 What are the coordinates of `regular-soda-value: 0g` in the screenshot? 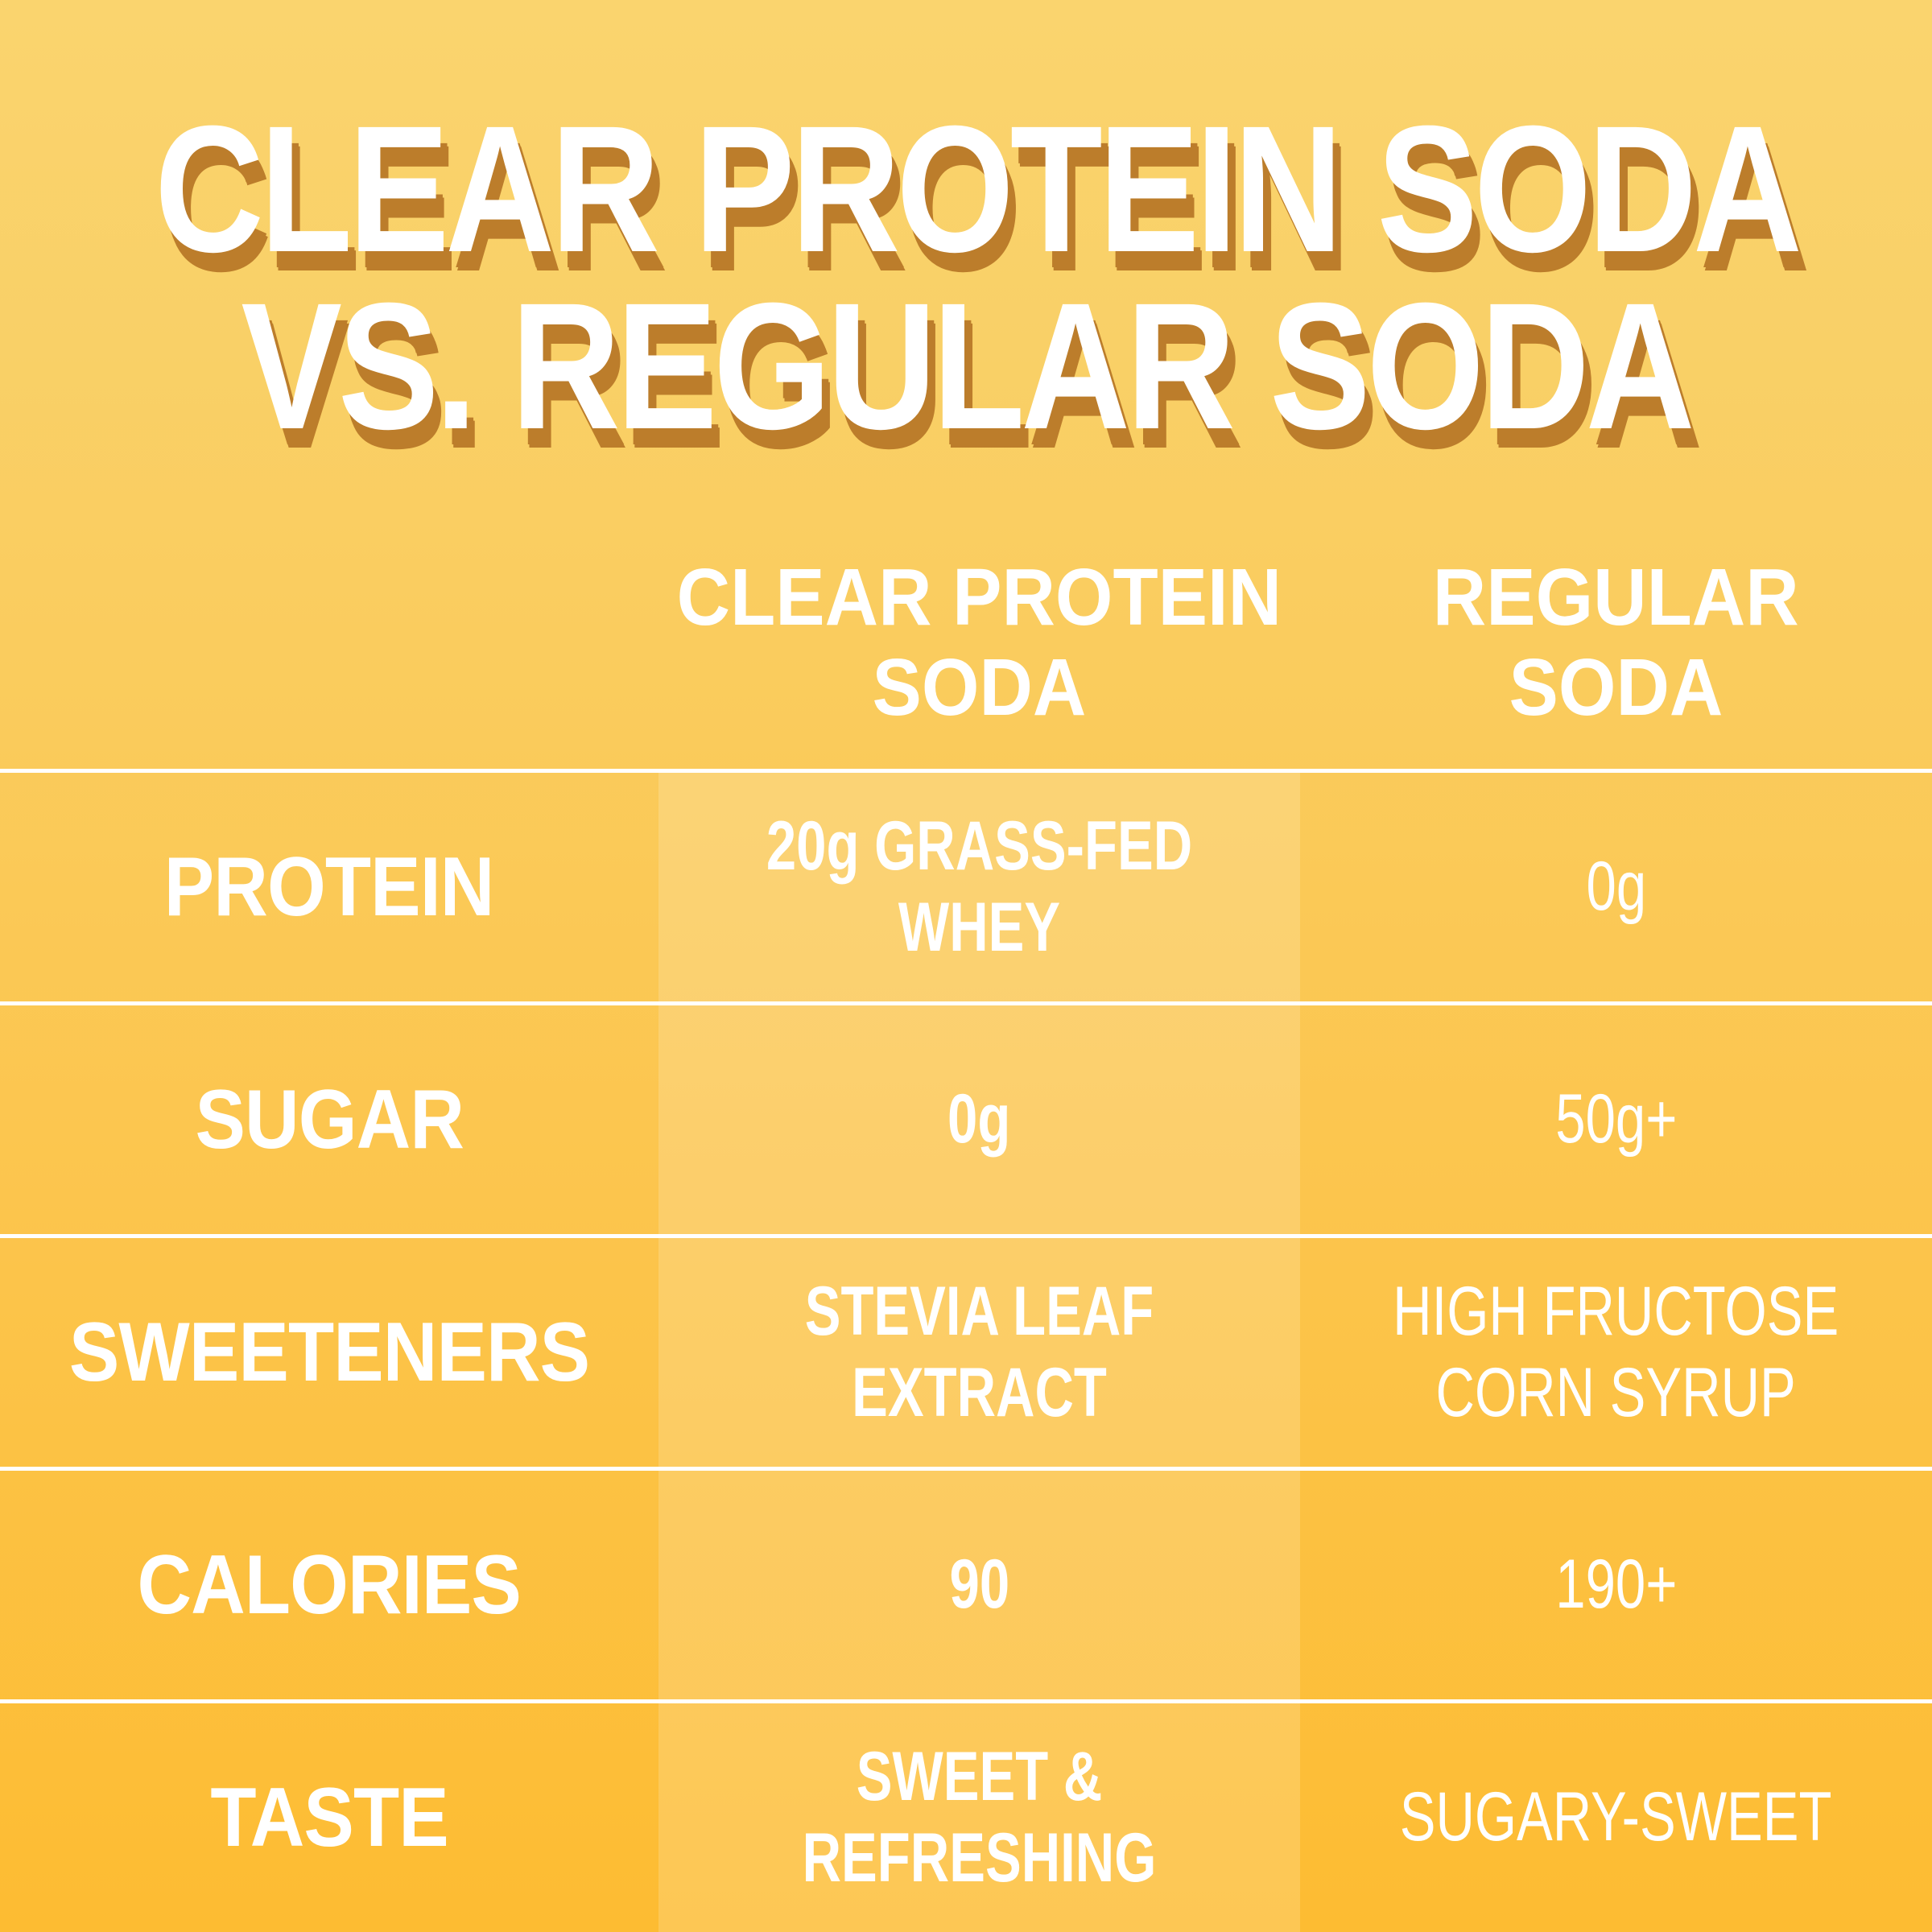 It's located at (1616, 887).